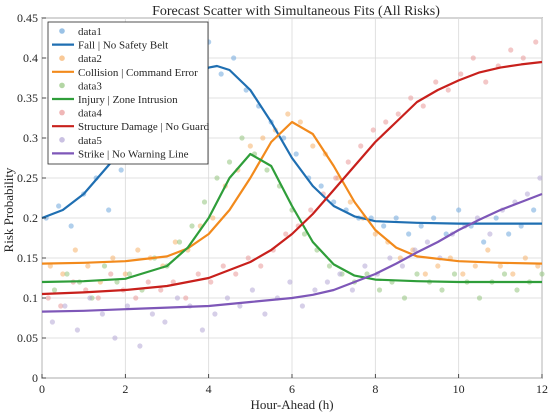 The image size is (550, 413). What do you see at coordinates (128, 93) in the screenshot?
I see `legend-box` at bounding box center [128, 93].